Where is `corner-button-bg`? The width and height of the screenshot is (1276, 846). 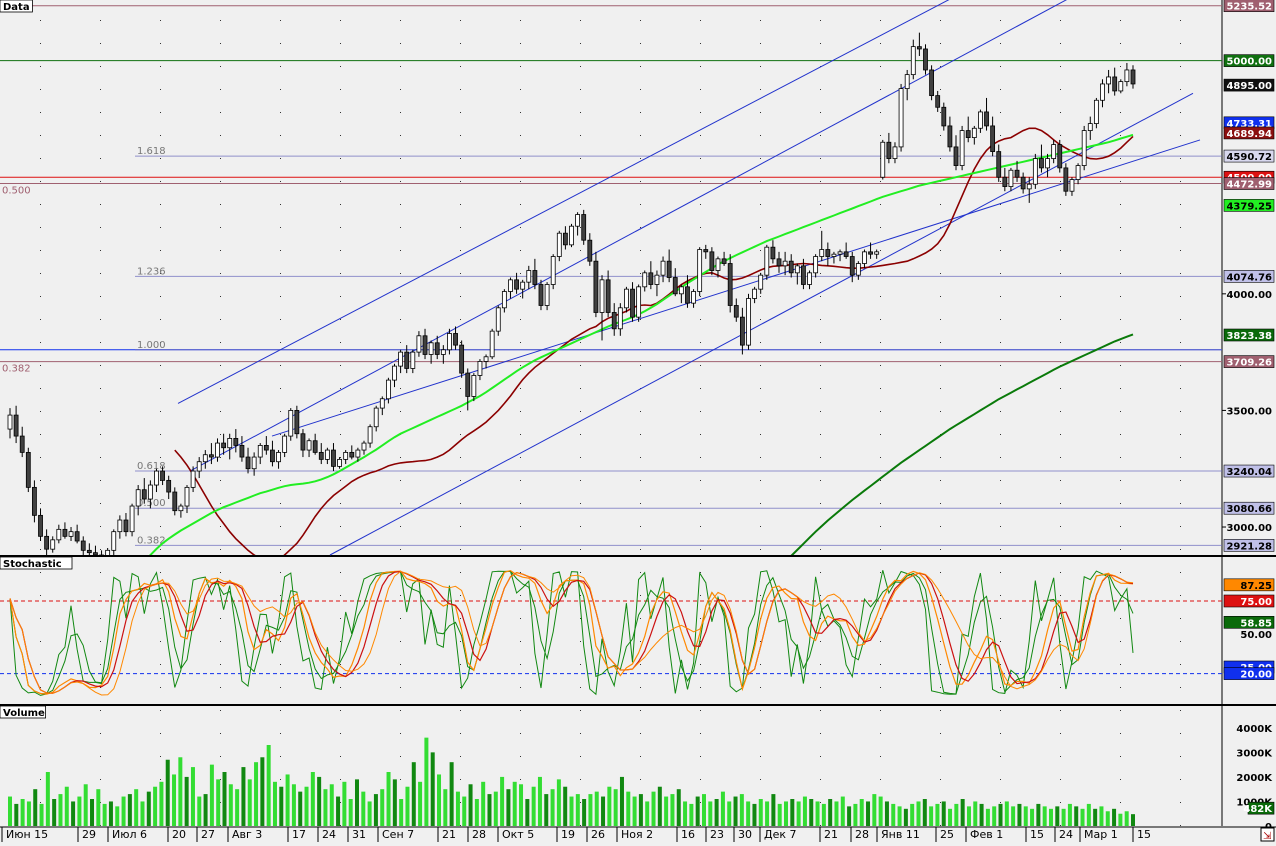 corner-button-bg is located at coordinates (1267, 834).